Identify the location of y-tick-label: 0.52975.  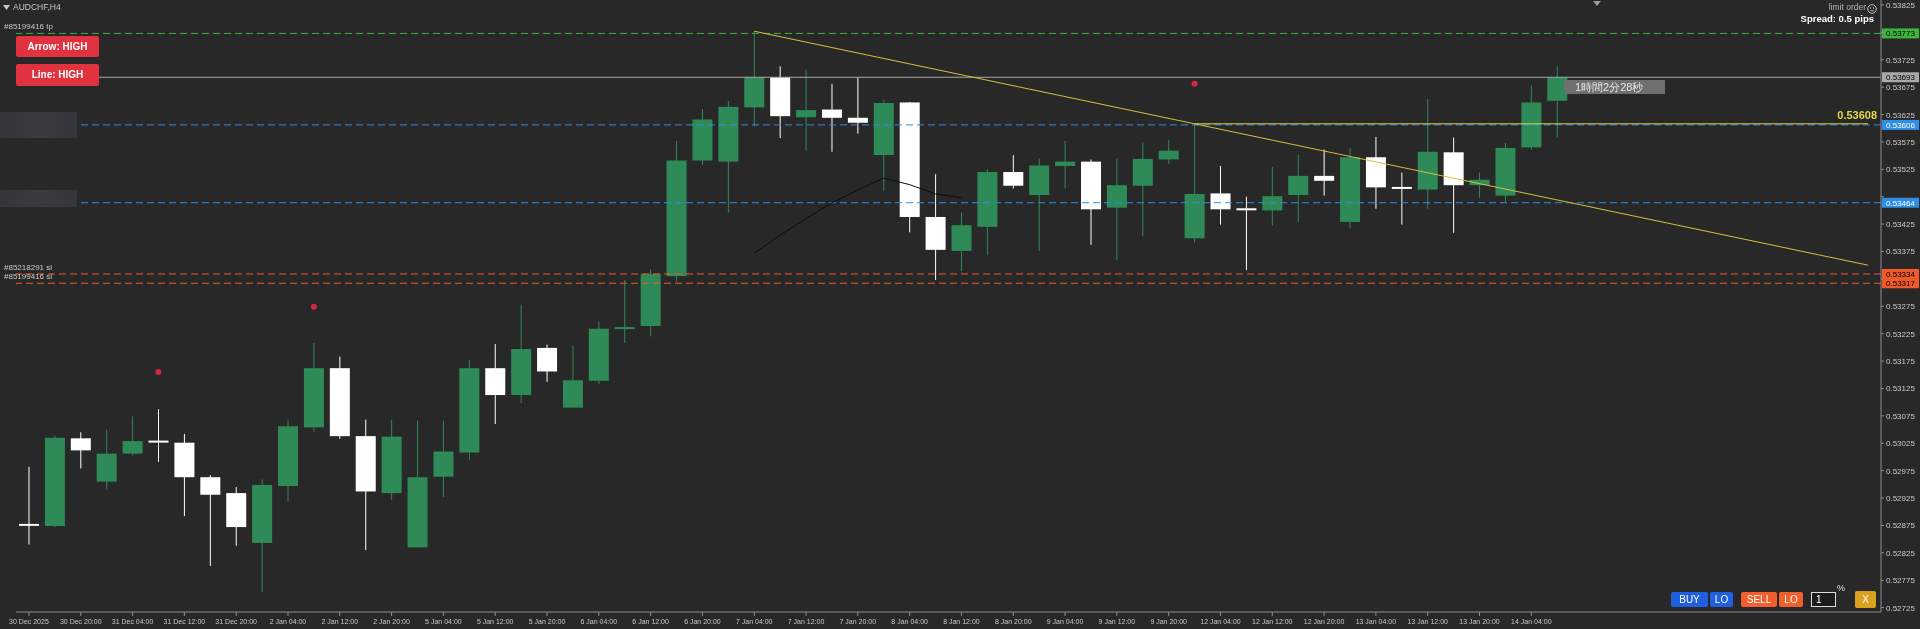
(1901, 471).